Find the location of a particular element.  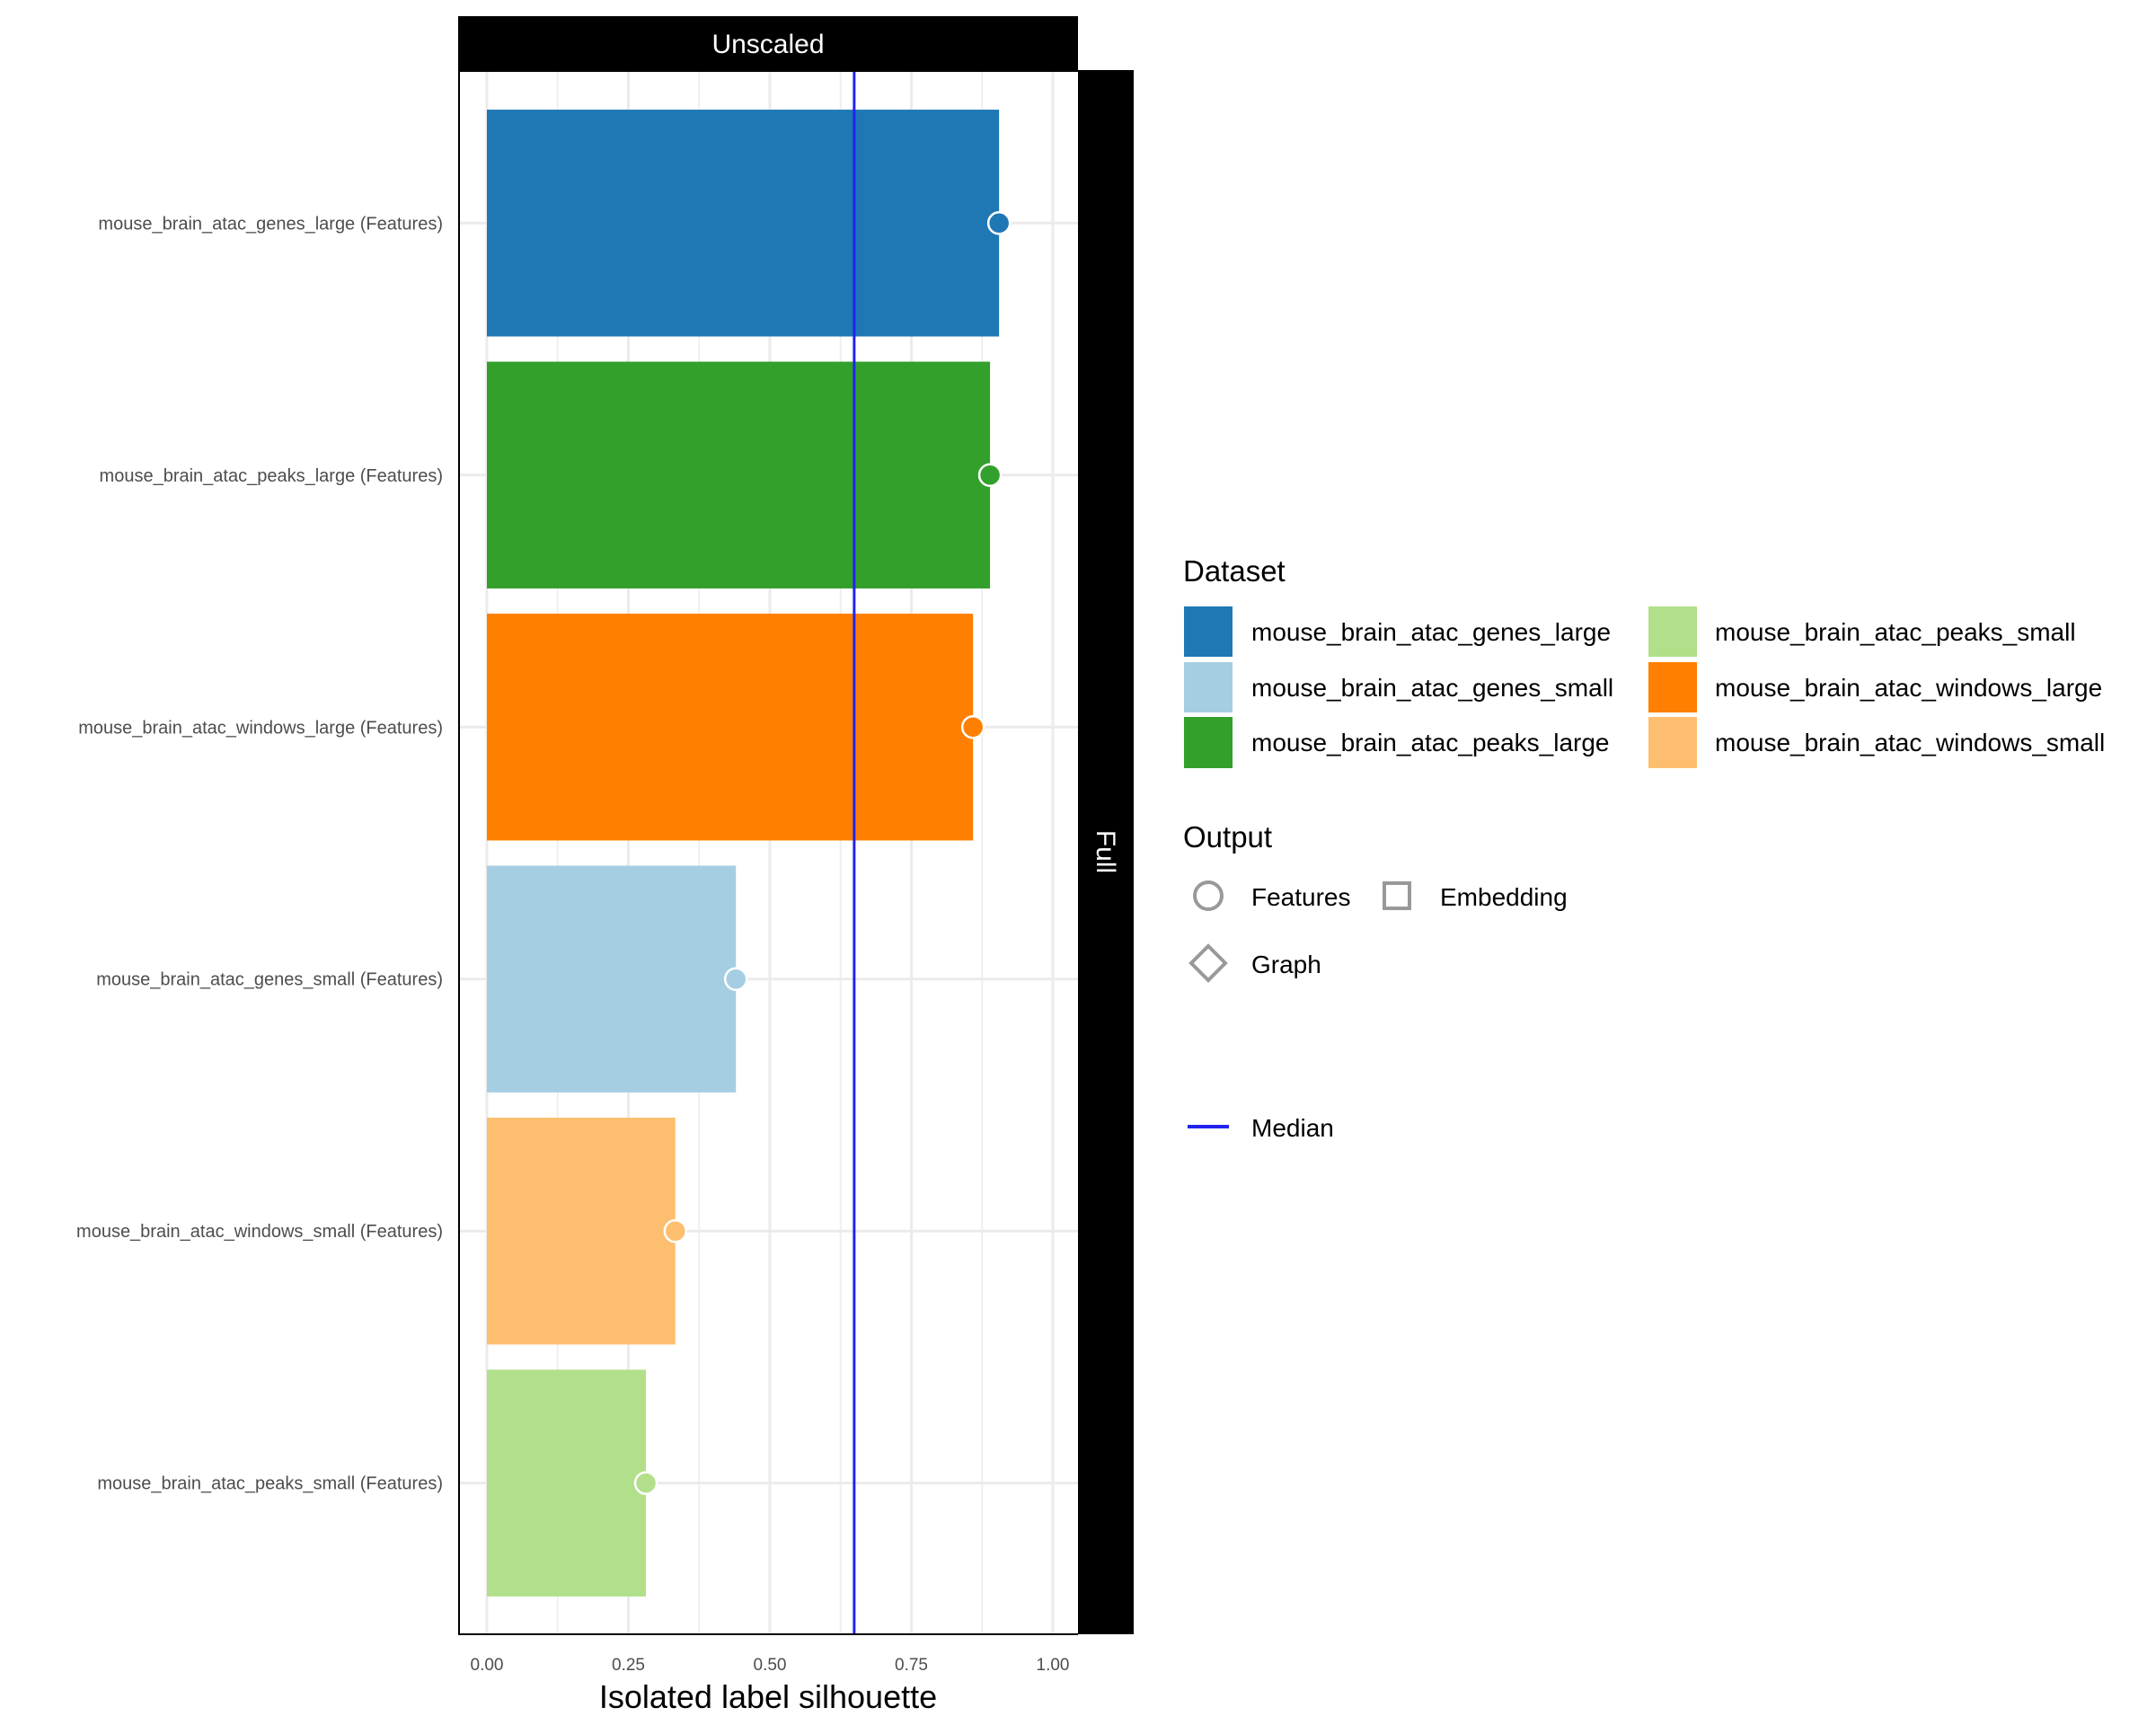

legend-label: Embedding is located at coordinates (1504, 897).